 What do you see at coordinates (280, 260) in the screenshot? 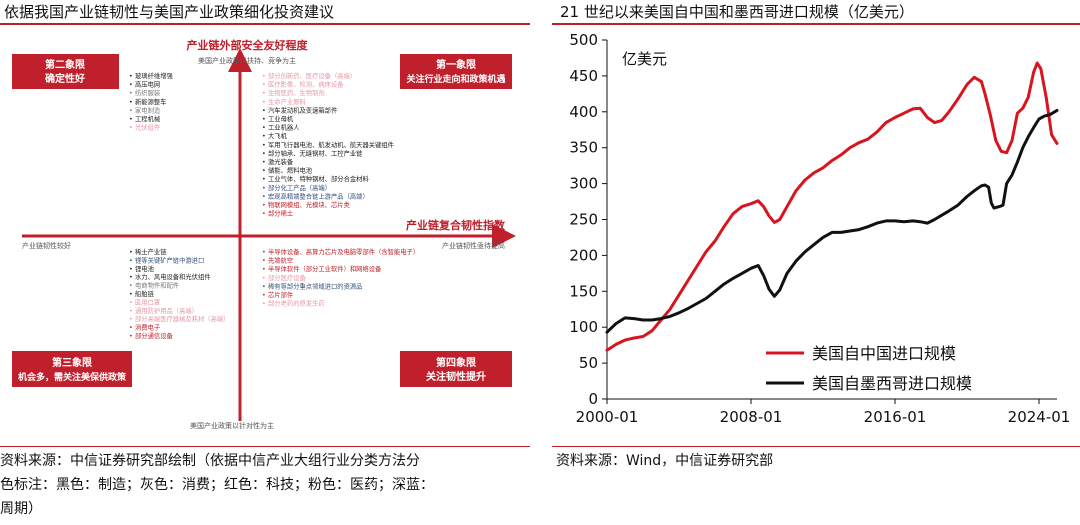
I see `quadrant-item: 先端航空` at bounding box center [280, 260].